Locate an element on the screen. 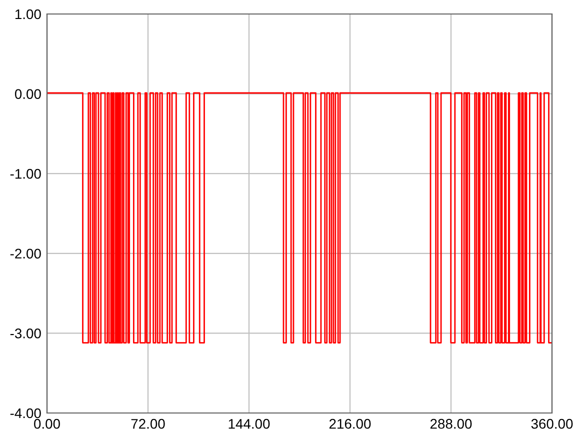 The height and width of the screenshot is (433, 576). x-tick-label: 0.00 is located at coordinates (47, 423).